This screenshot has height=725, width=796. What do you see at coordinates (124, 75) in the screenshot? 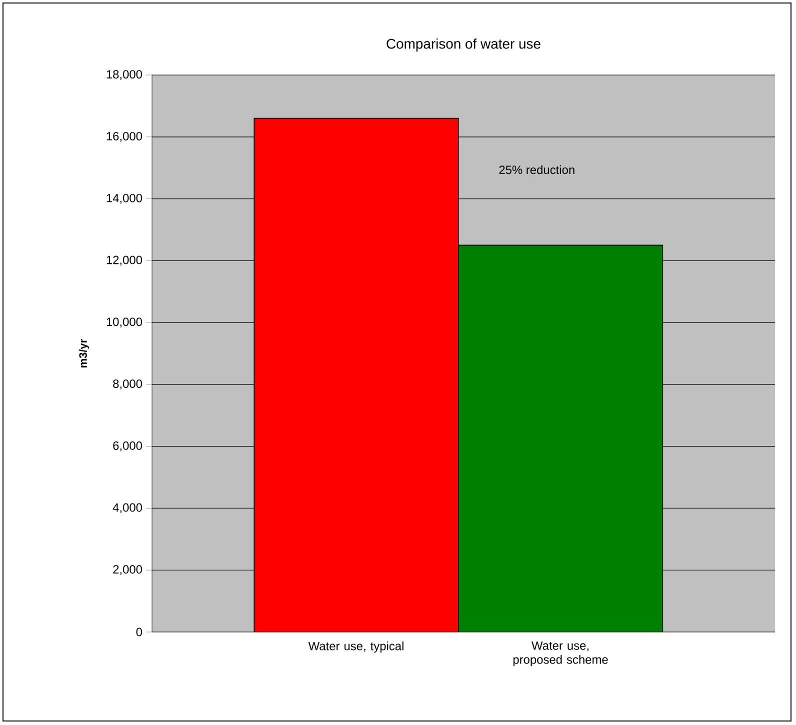
I see `y-tick-label: 18,000` at bounding box center [124, 75].